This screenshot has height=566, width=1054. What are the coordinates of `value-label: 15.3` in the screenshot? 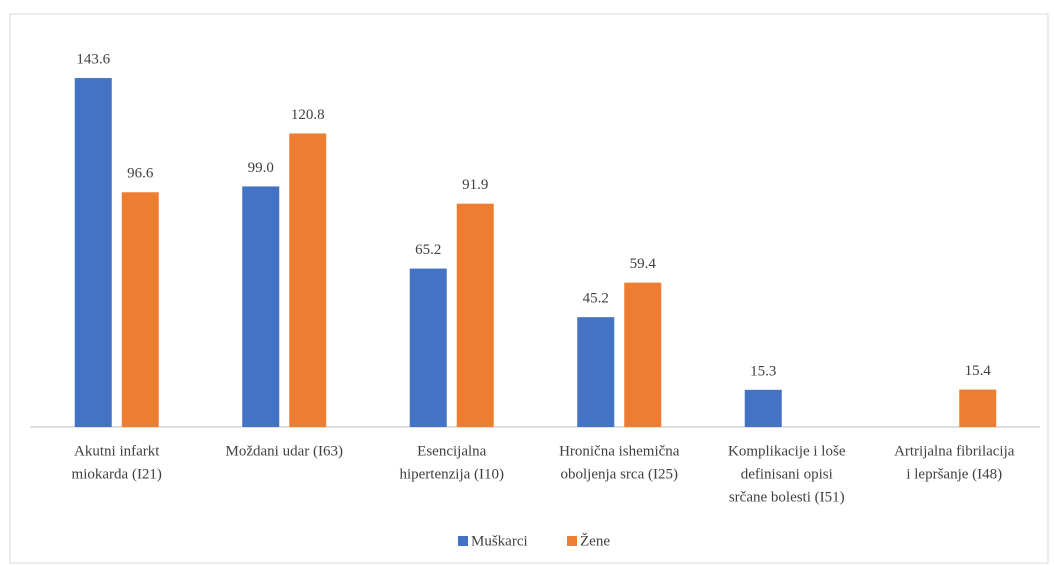 It's located at (763, 371).